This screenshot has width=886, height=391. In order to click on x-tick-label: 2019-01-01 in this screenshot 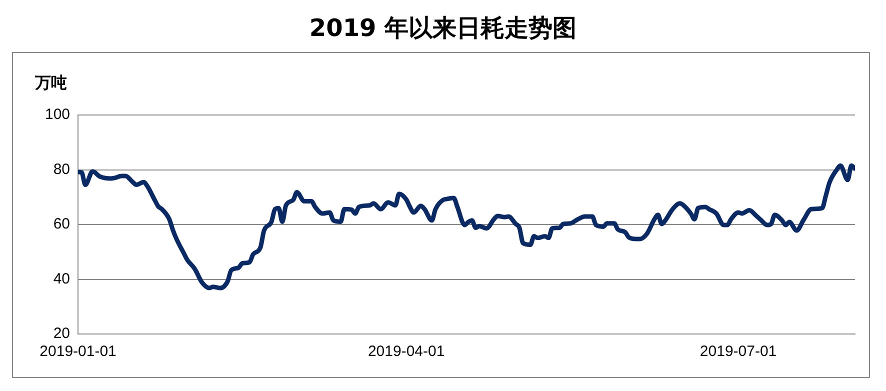, I will do `click(78, 351)`.